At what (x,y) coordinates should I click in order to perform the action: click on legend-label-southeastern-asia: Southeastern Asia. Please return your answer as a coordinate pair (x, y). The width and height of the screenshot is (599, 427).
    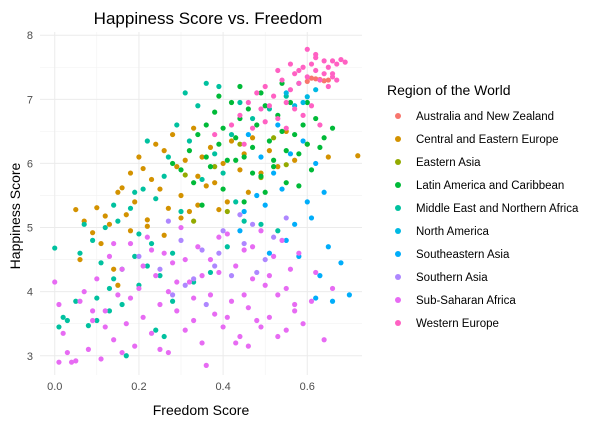
    Looking at the image, I should click on (463, 255).